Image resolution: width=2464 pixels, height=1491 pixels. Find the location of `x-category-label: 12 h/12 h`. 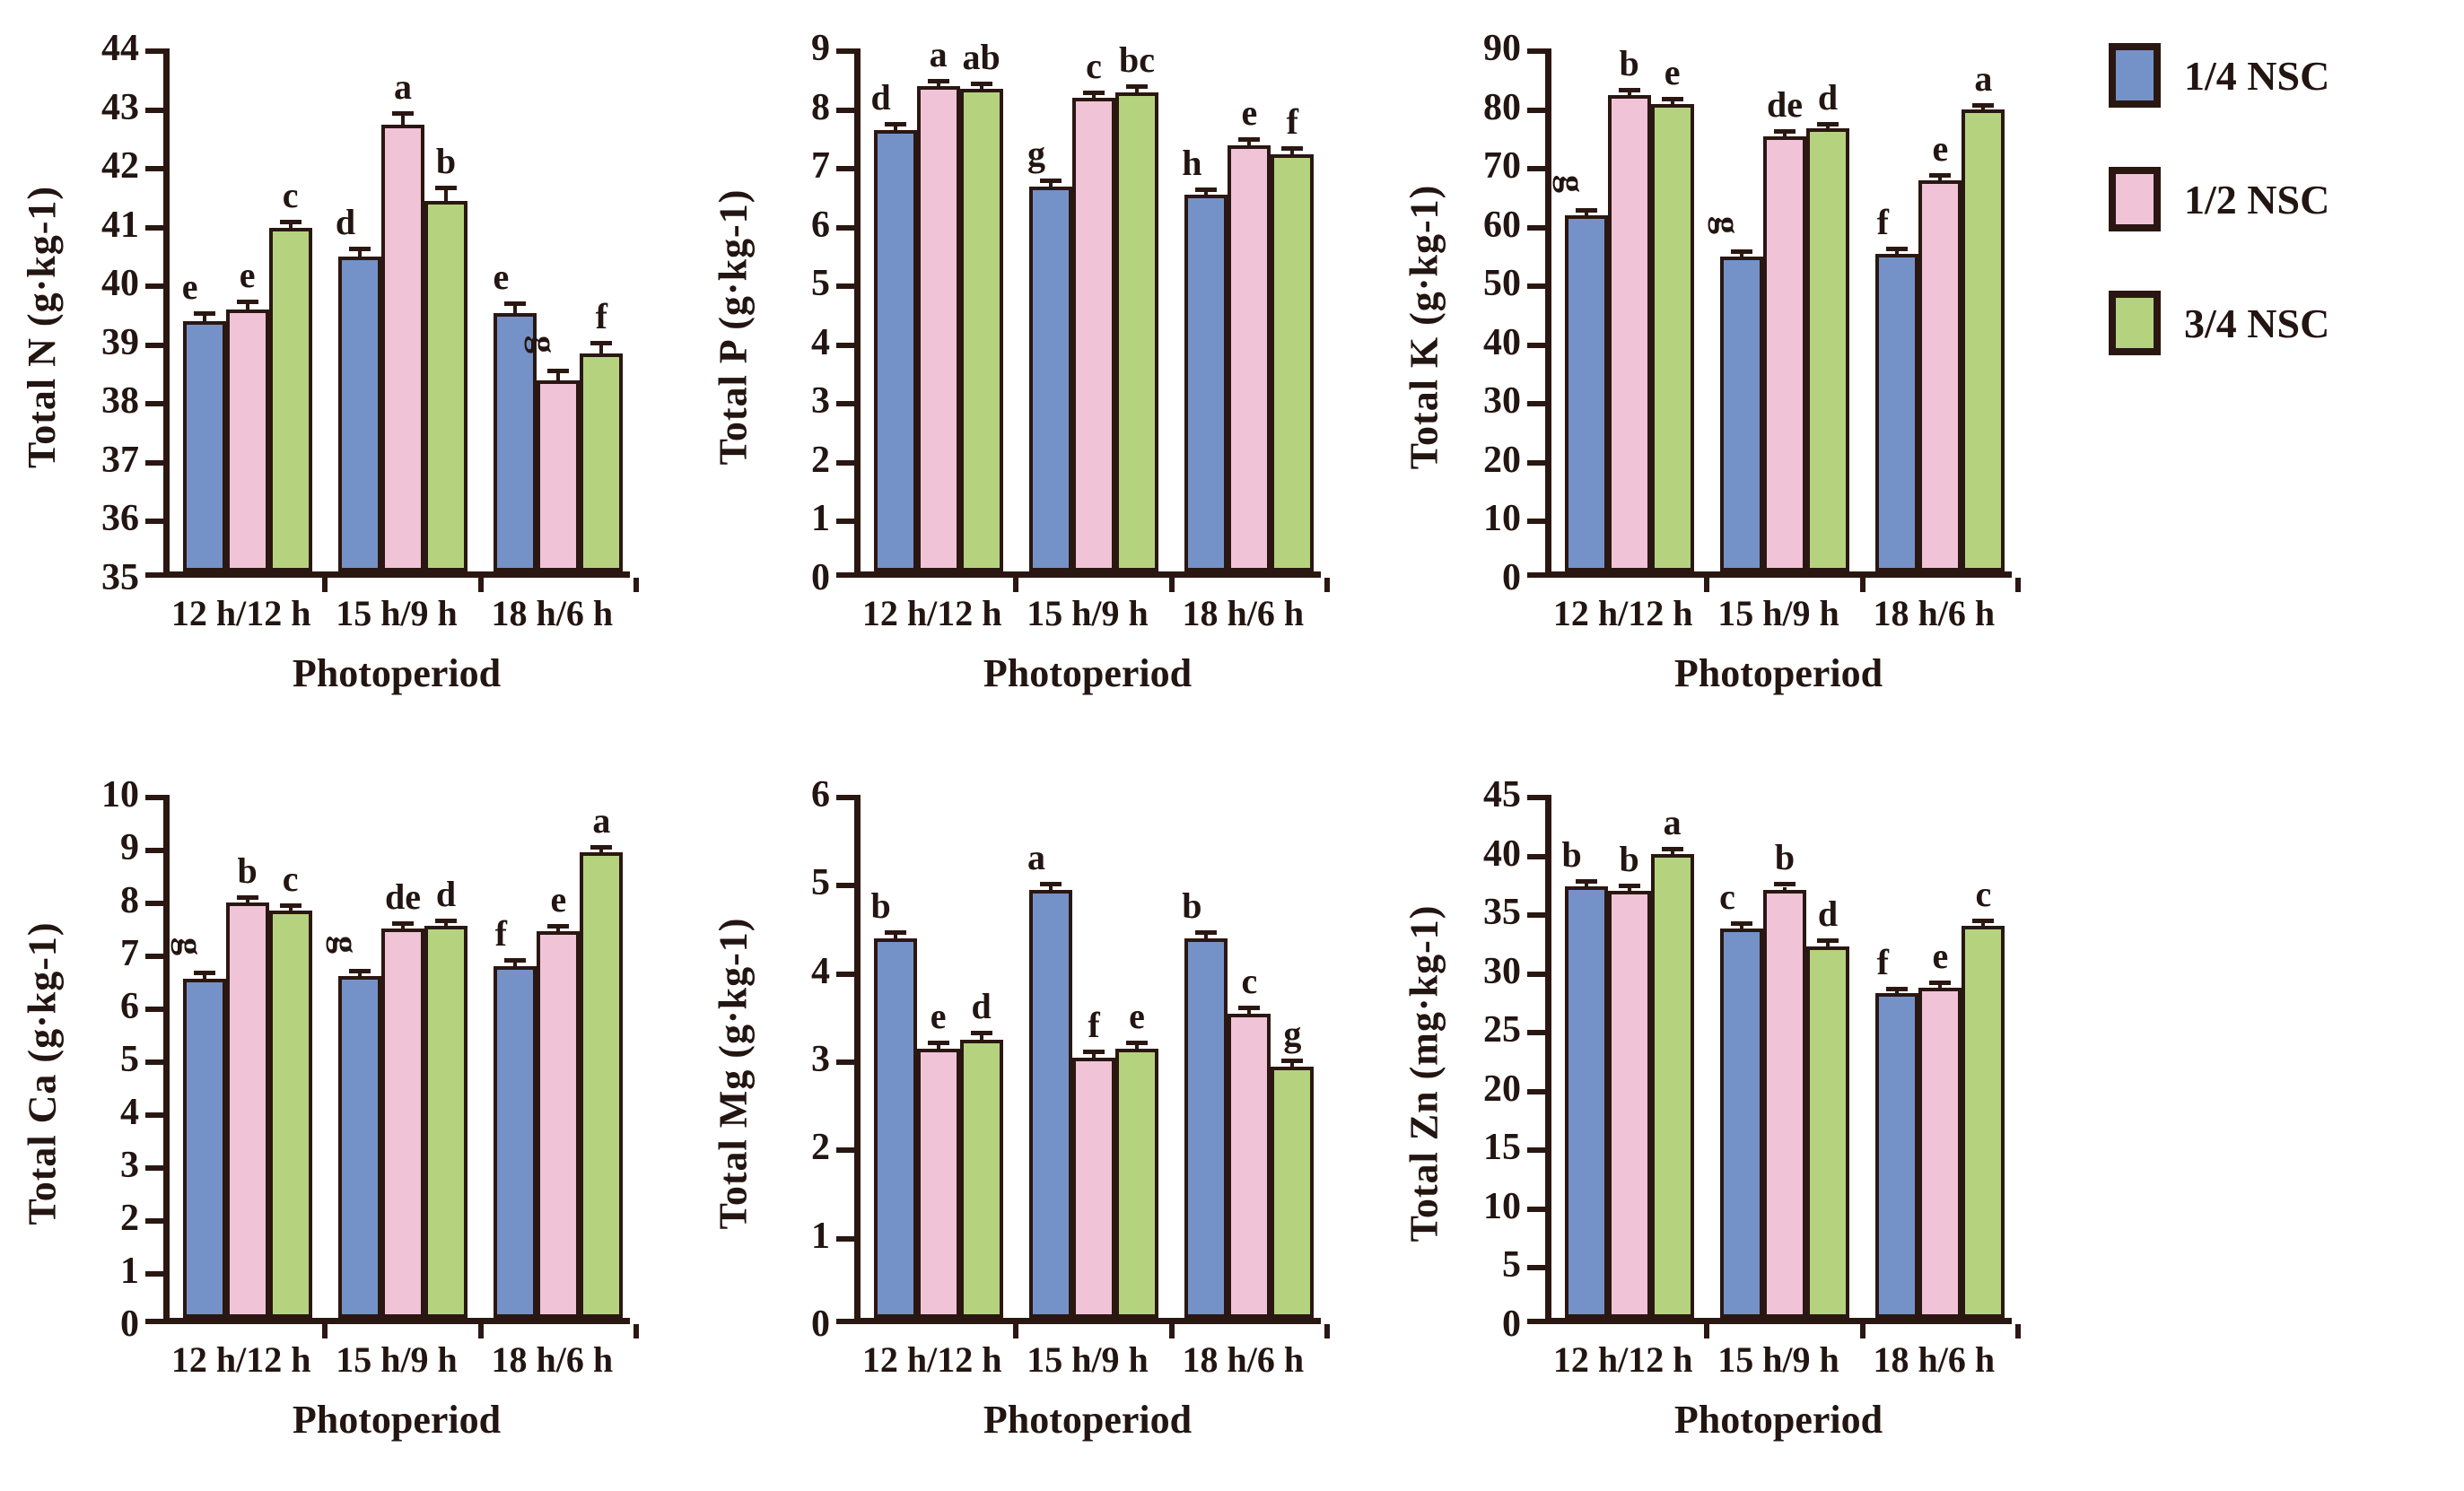

x-category-label: 12 h/12 h is located at coordinates (1622, 1359).